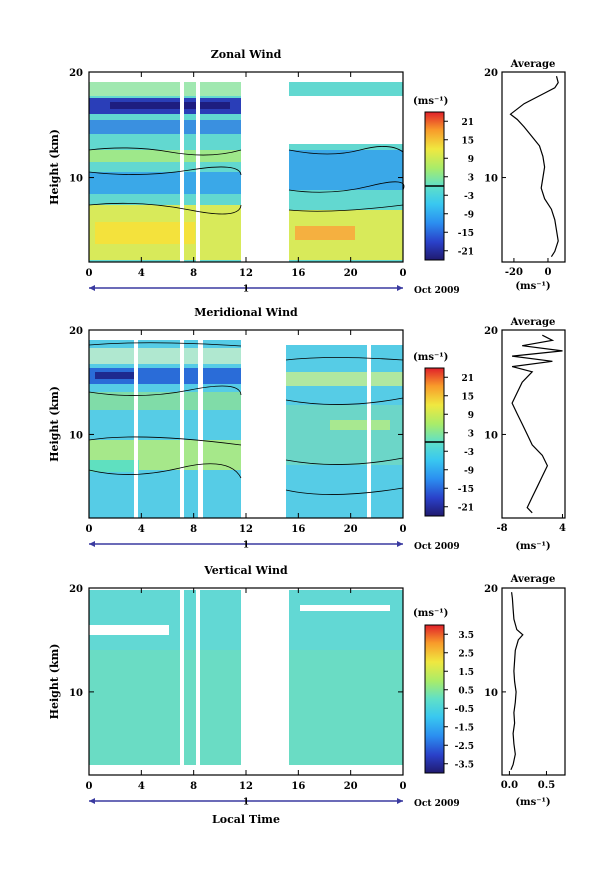  I want to click on profile-x-tick-label: 4, so click(562, 528).